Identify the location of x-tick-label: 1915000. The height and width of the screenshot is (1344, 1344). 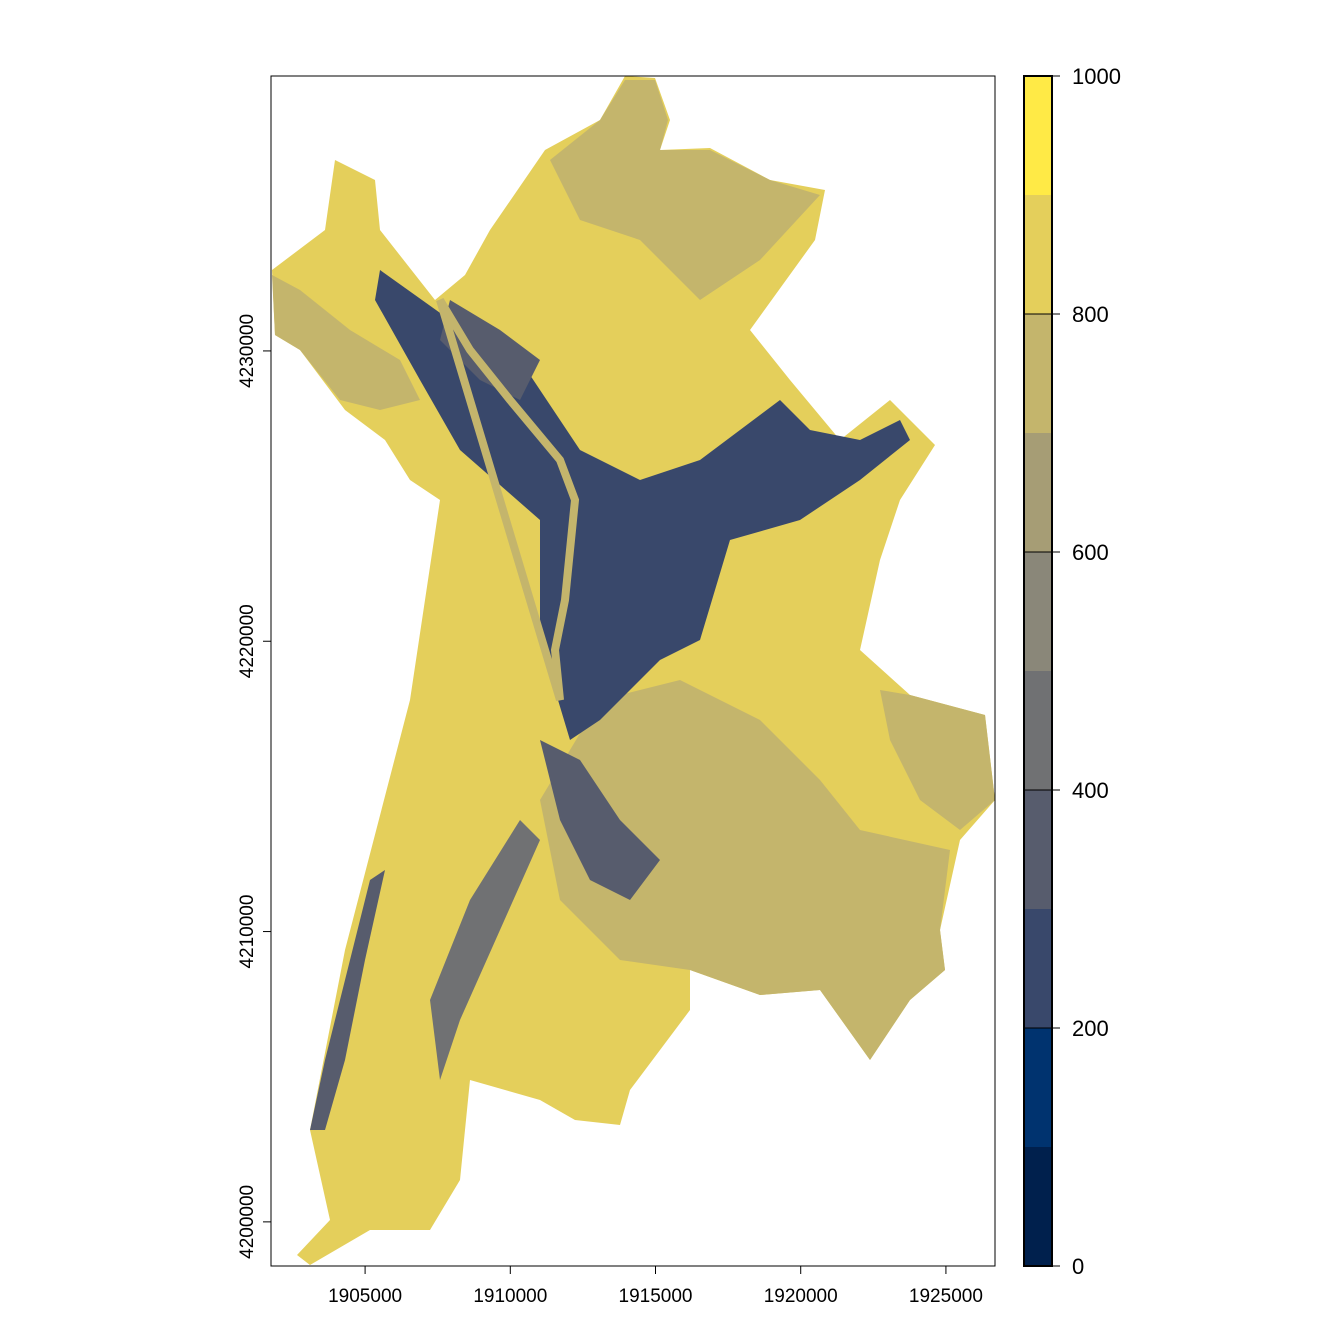
(656, 1296).